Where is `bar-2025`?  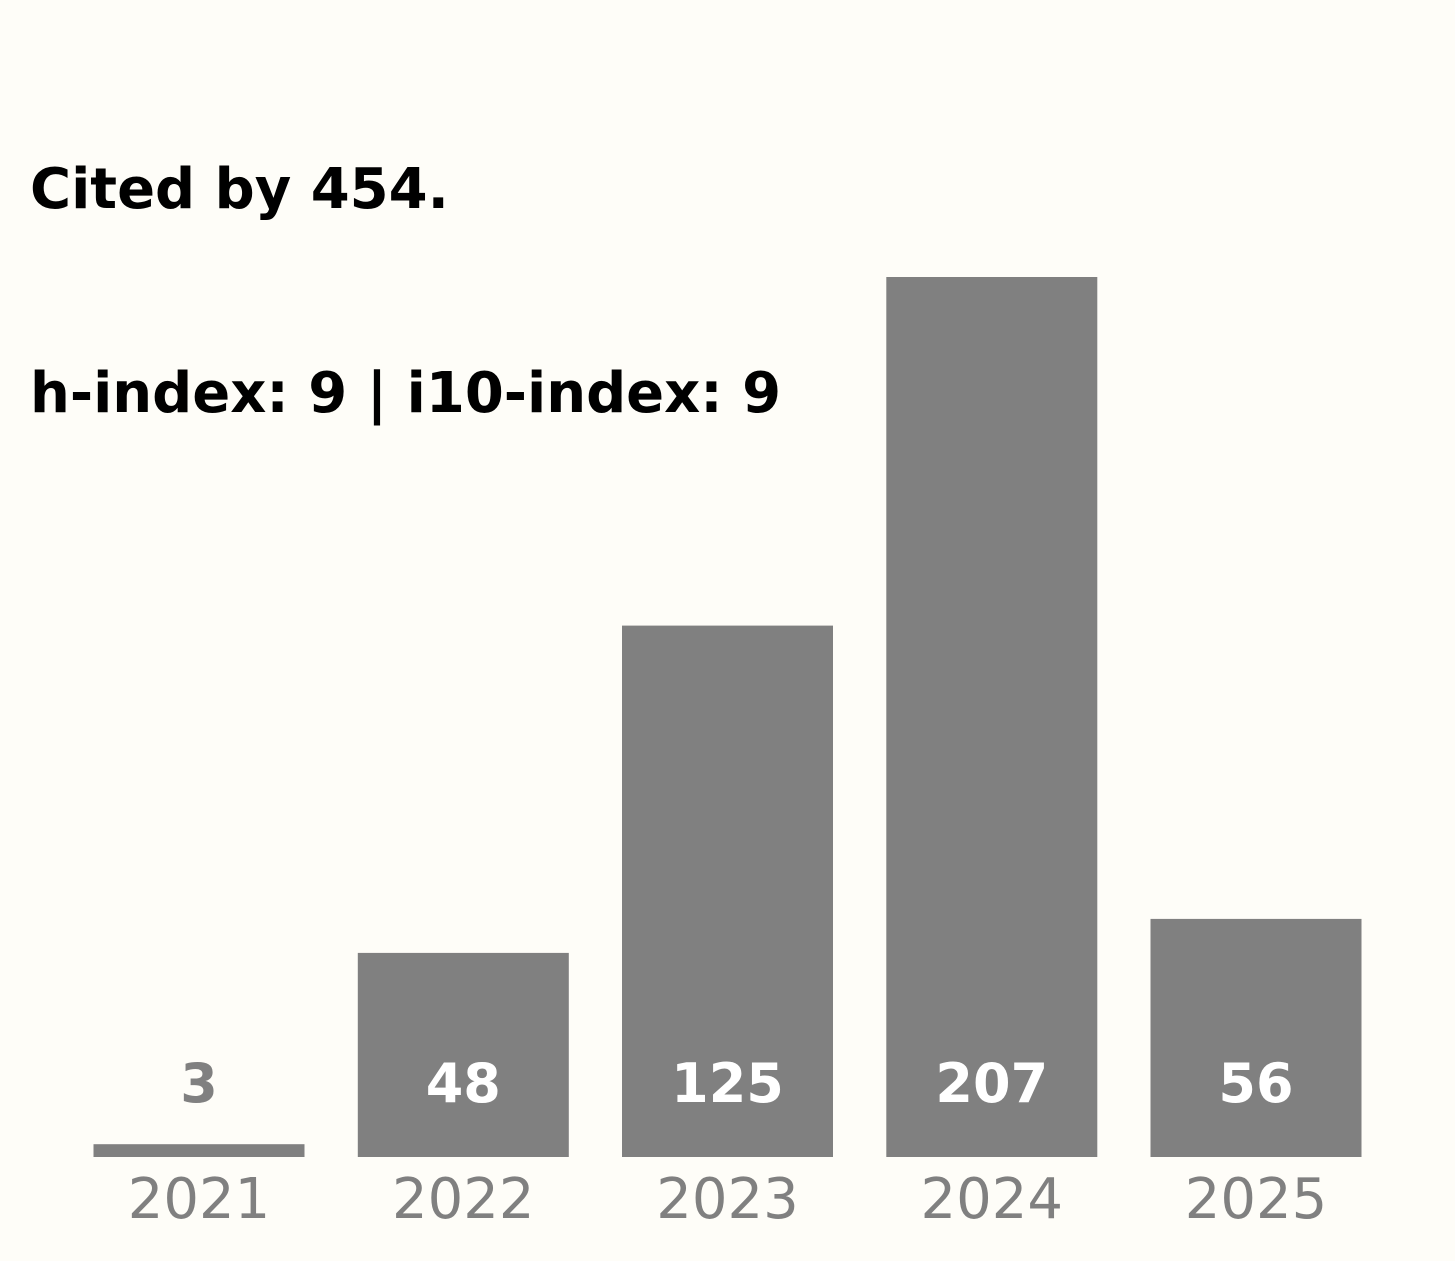
bar-2025 is located at coordinates (1256, 1037).